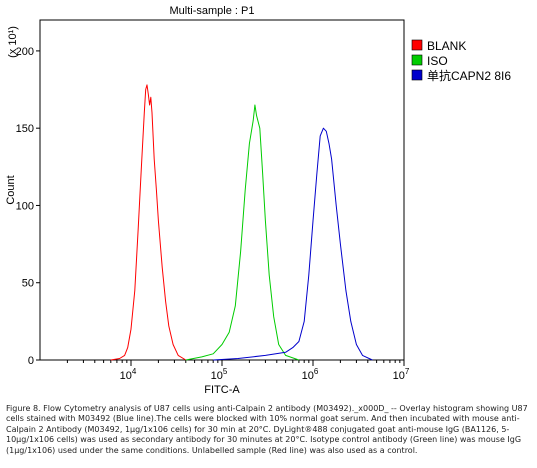 This screenshot has width=537, height=468. What do you see at coordinates (222, 390) in the screenshot?
I see `x-axis-label: FITC-A` at bounding box center [222, 390].